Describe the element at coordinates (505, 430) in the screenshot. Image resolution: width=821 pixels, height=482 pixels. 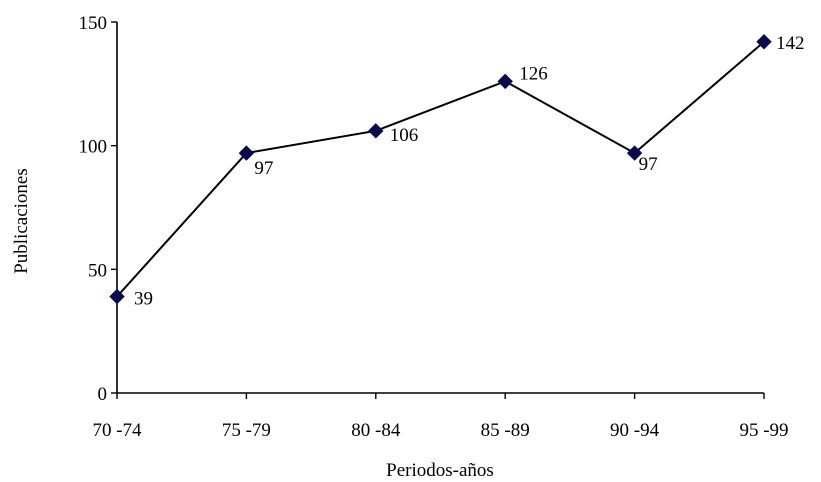
I see `x-tick-label: 85 -89` at that location.